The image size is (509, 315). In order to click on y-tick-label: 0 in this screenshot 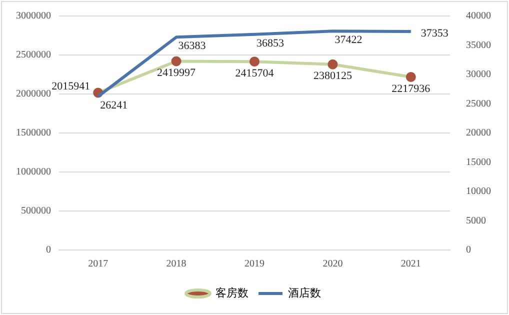, I will do `click(48, 250)`.